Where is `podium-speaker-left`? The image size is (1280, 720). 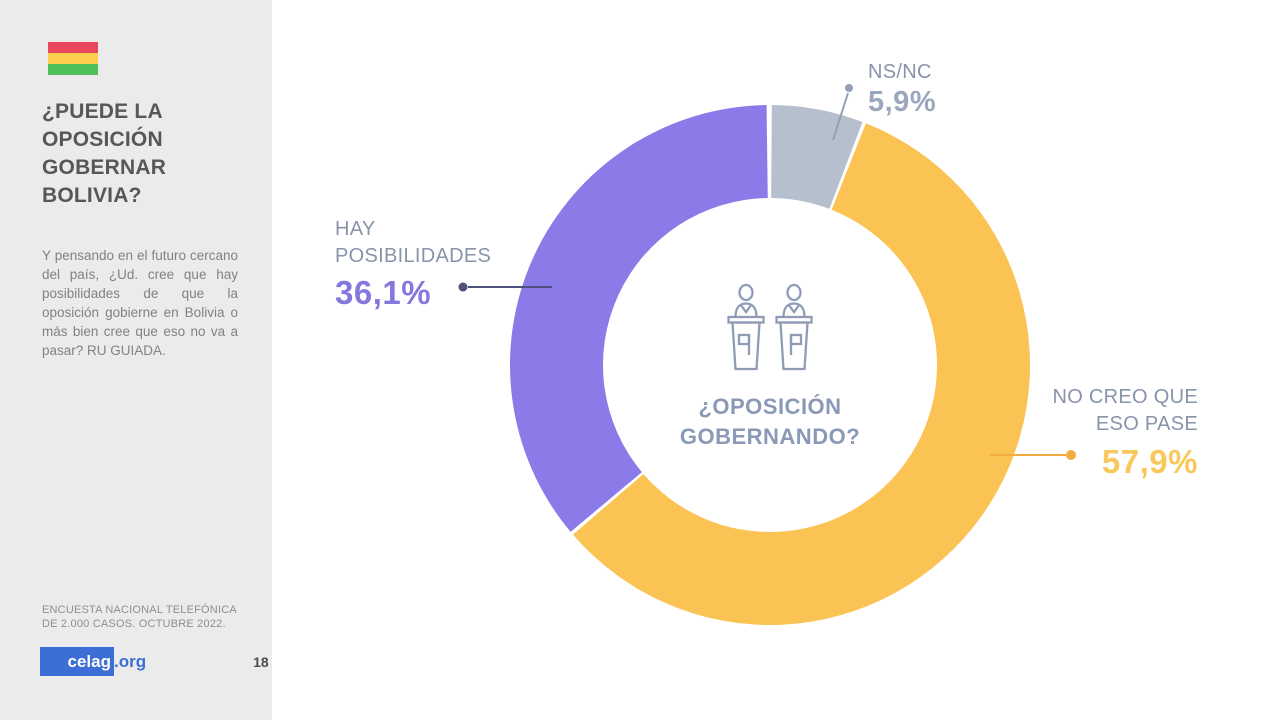 podium-speaker-left is located at coordinates (746, 327).